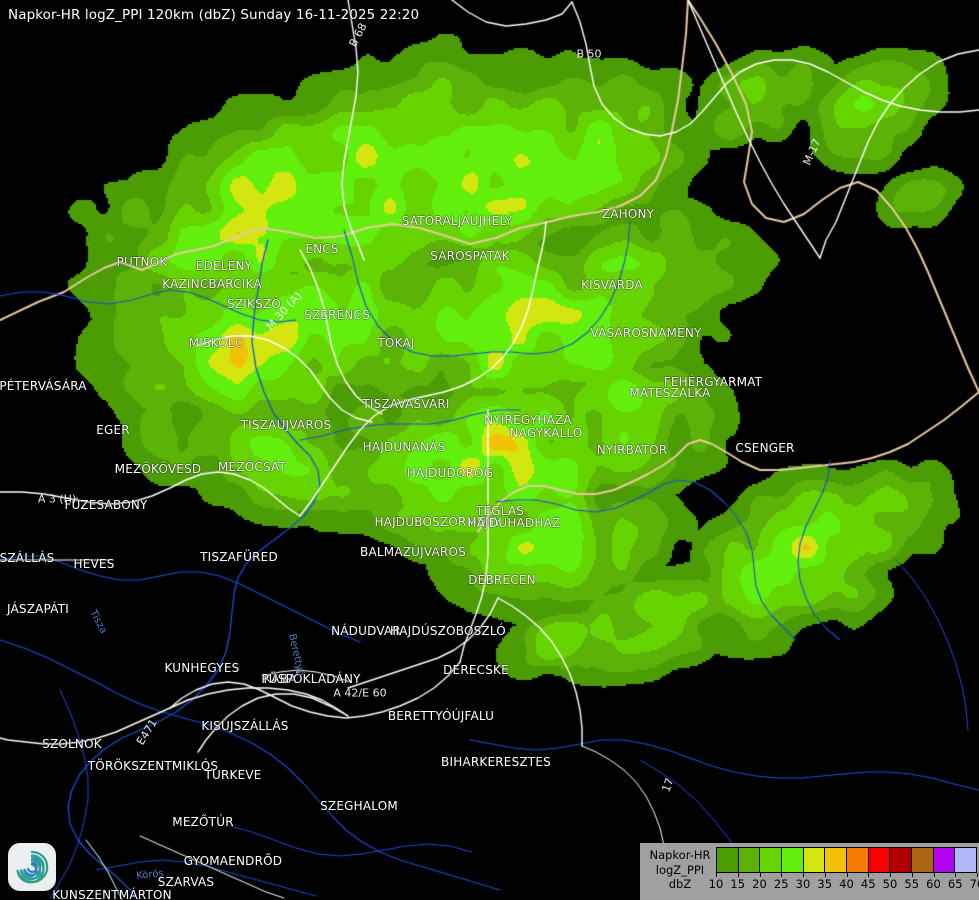 The height and width of the screenshot is (900, 979). What do you see at coordinates (470, 256) in the screenshot?
I see `city-label-sarospatak: SÁROSPATAK` at bounding box center [470, 256].